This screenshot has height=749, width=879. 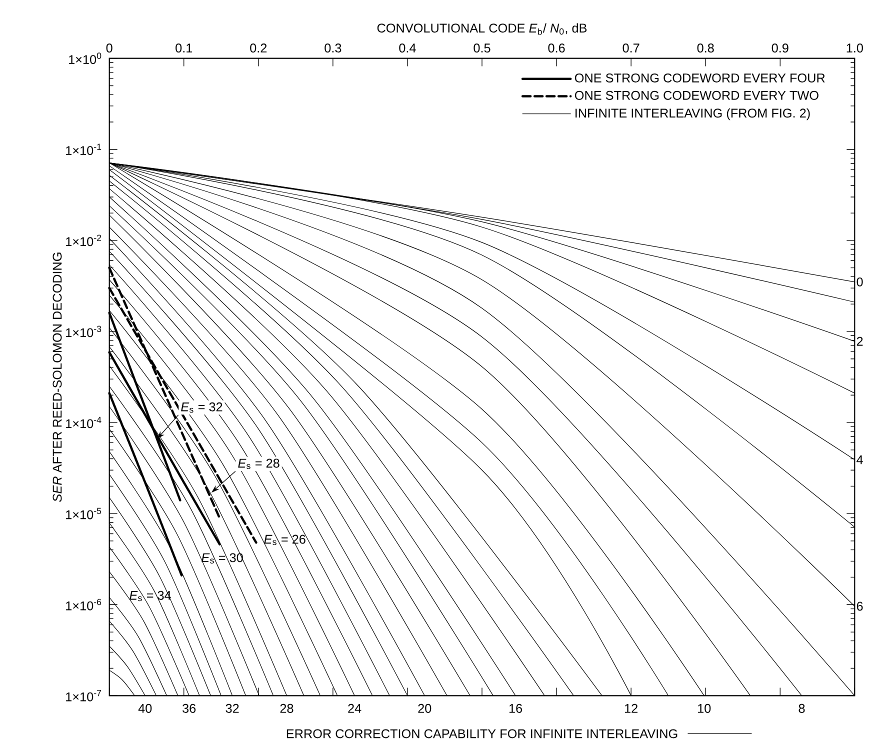 What do you see at coordinates (859, 459) in the screenshot?
I see `annotation: 4` at bounding box center [859, 459].